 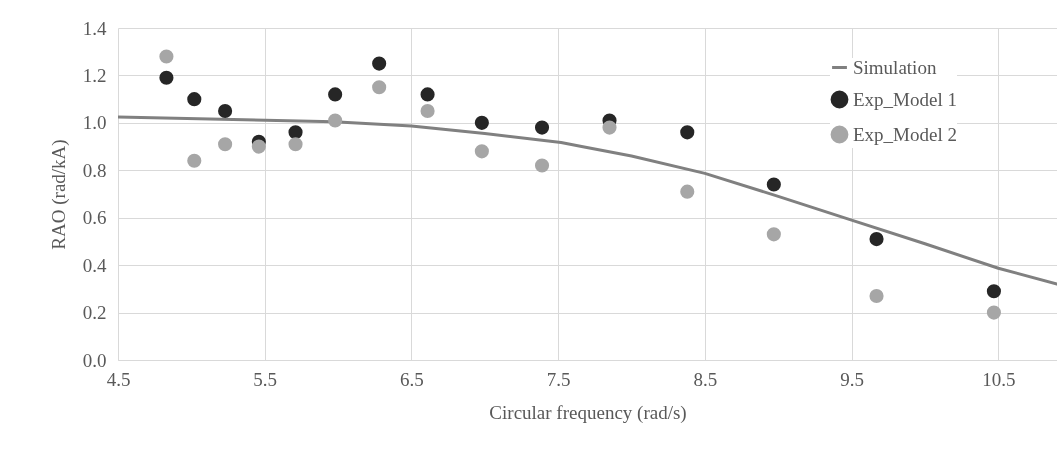 What do you see at coordinates (94, 123) in the screenshot?
I see `y-tick-label: 1.0` at bounding box center [94, 123].